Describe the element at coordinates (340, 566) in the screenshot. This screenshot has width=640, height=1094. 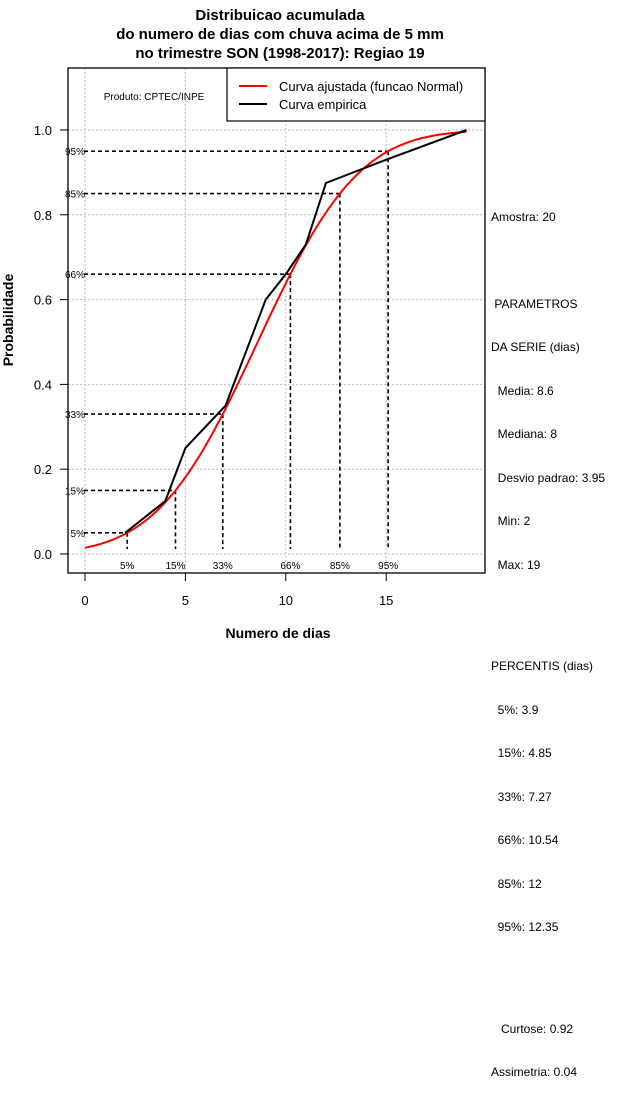
I see `percentile-x-label: 85%` at that location.